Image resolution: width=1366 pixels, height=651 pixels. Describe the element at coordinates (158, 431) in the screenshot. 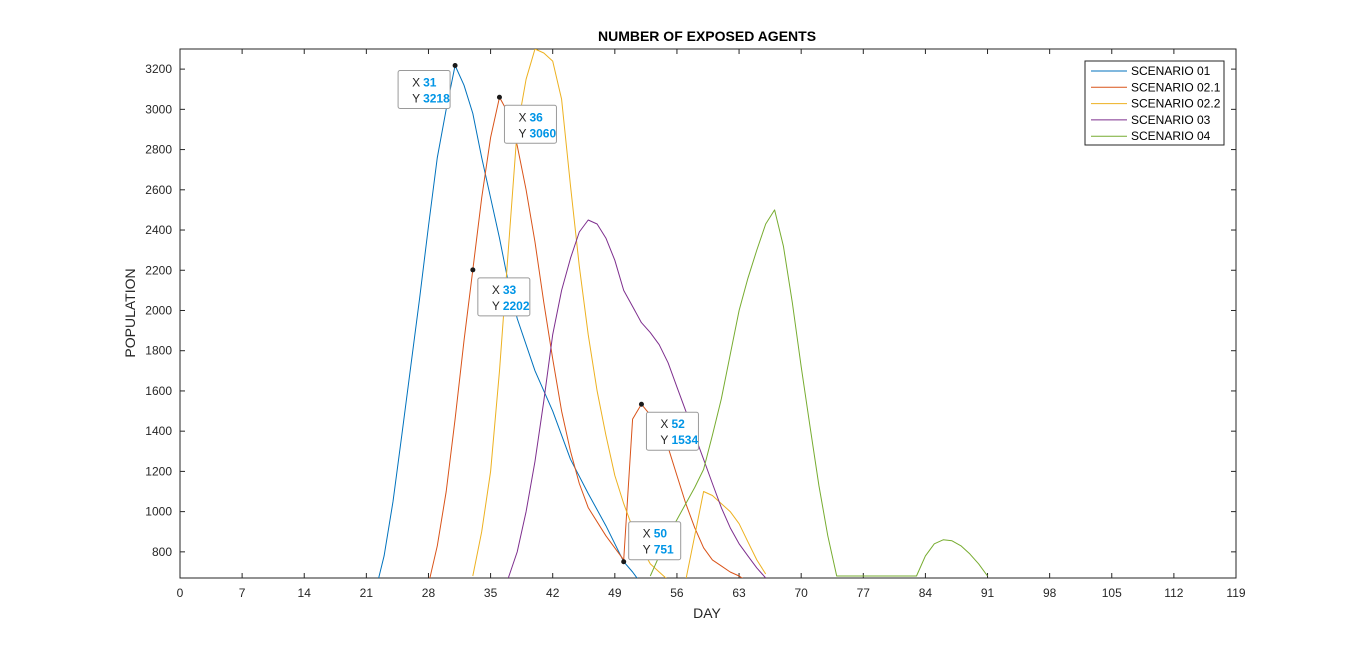

I see `y-tick-label: 1400` at that location.